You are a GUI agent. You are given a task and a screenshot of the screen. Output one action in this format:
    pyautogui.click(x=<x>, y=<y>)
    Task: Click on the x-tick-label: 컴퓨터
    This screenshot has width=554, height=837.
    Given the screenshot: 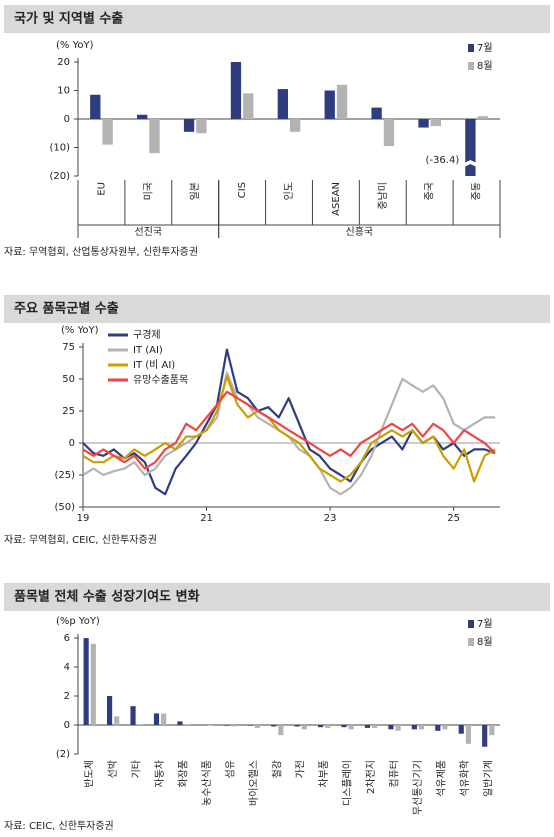 What is the action you would take?
    pyautogui.click(x=395, y=774)
    